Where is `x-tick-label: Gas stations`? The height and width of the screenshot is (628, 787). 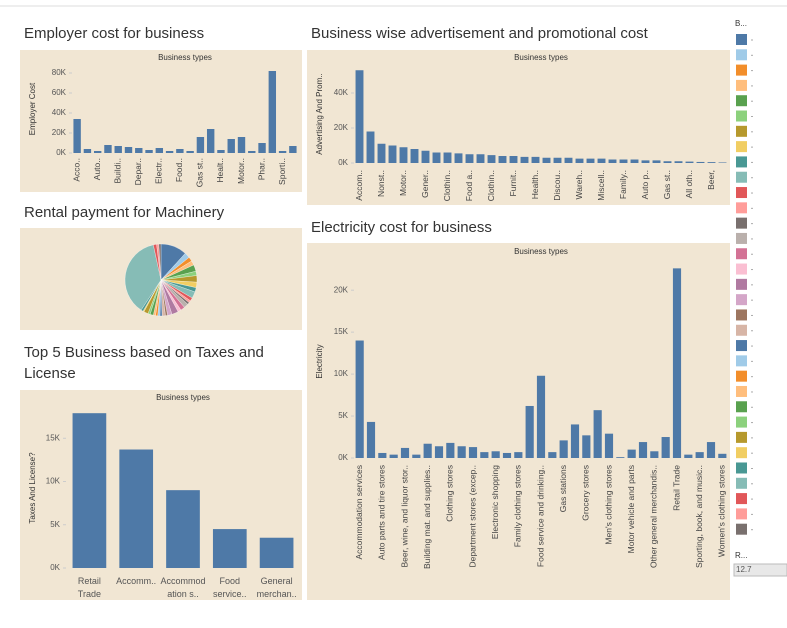 x-tick-label: Gas stations is located at coordinates (563, 488).